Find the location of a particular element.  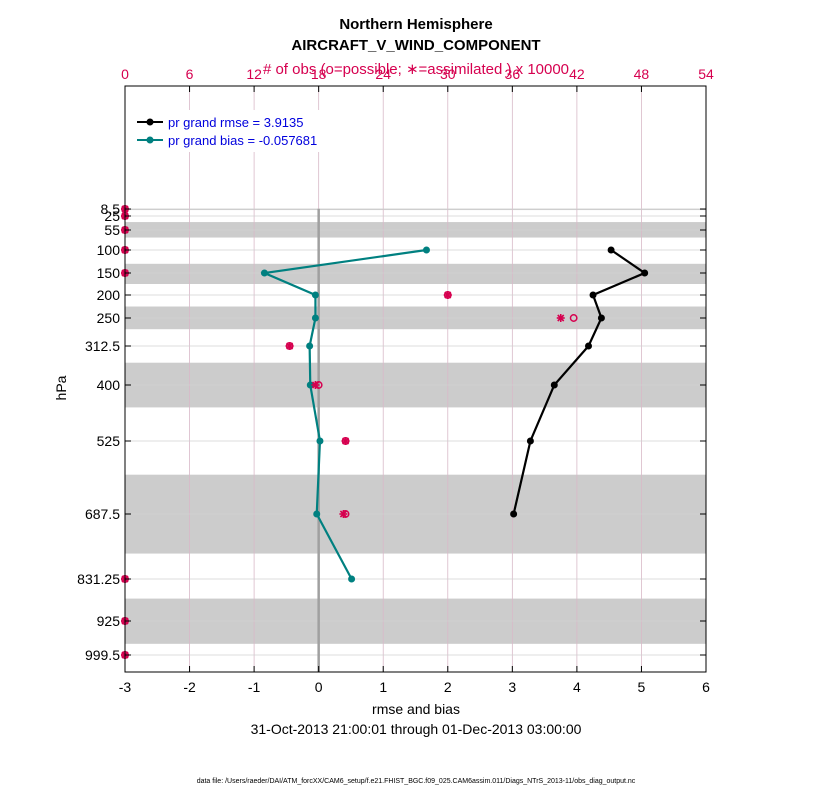

chart-title: Northern Hemisphere is located at coordinates (415, 24).